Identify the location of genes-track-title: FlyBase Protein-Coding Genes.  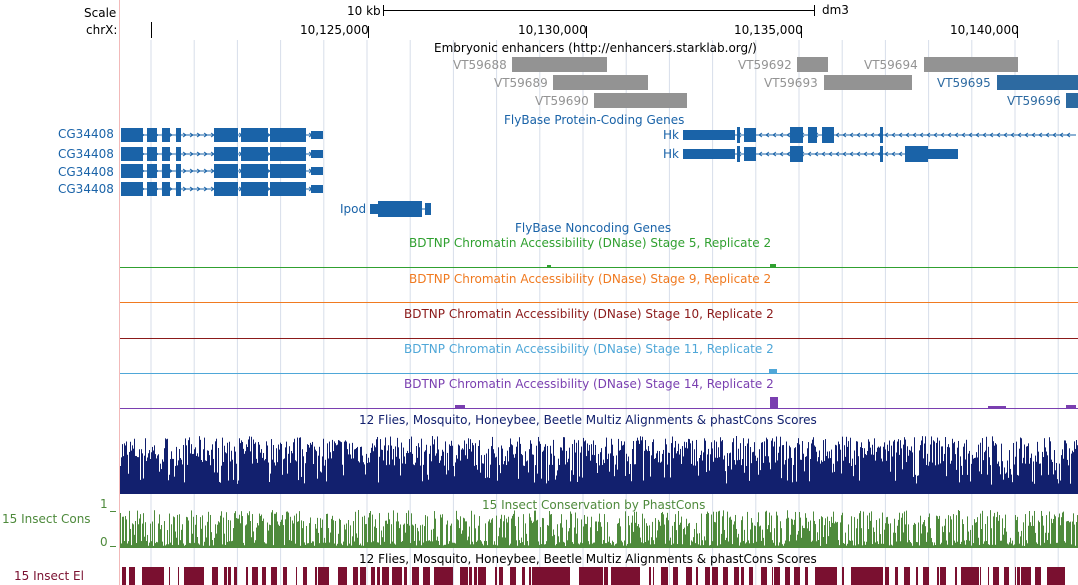
(594, 120).